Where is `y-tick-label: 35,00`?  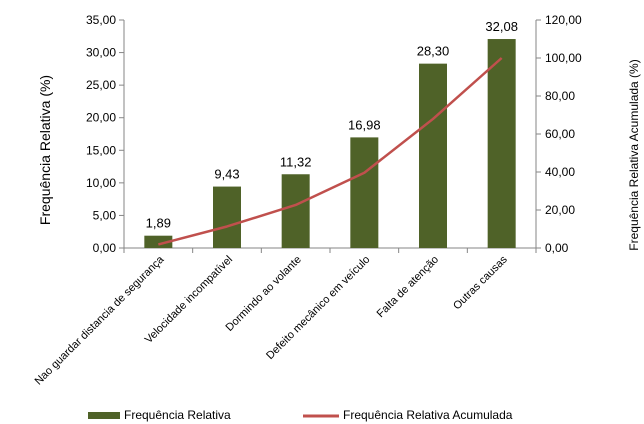 y-tick-label: 35,00 is located at coordinates (101, 20).